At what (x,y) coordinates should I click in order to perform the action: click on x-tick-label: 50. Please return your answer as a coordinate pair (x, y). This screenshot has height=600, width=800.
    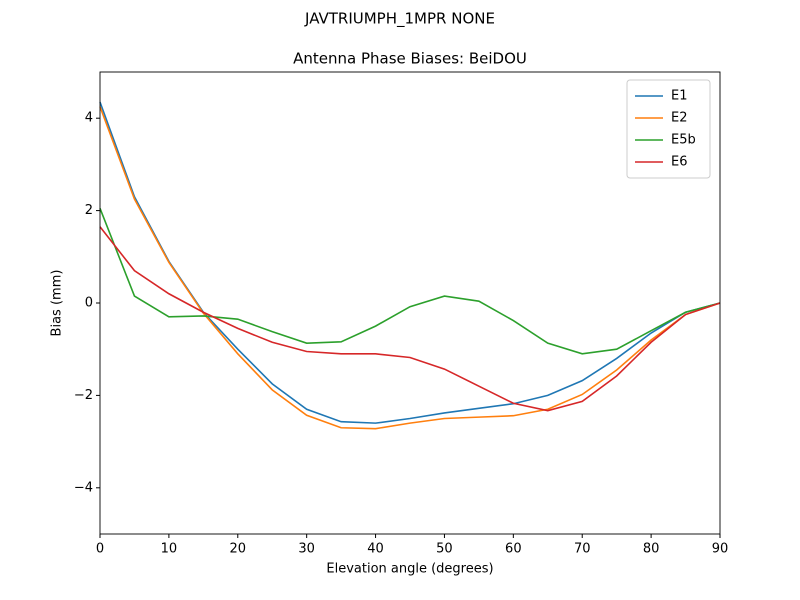
    Looking at the image, I should click on (444, 549).